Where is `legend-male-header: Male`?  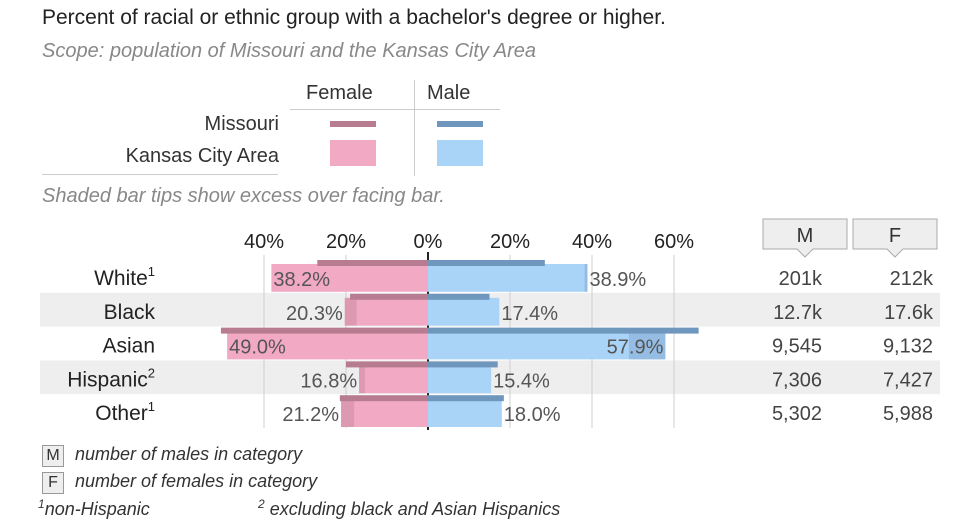 legend-male-header: Male is located at coordinates (449, 93).